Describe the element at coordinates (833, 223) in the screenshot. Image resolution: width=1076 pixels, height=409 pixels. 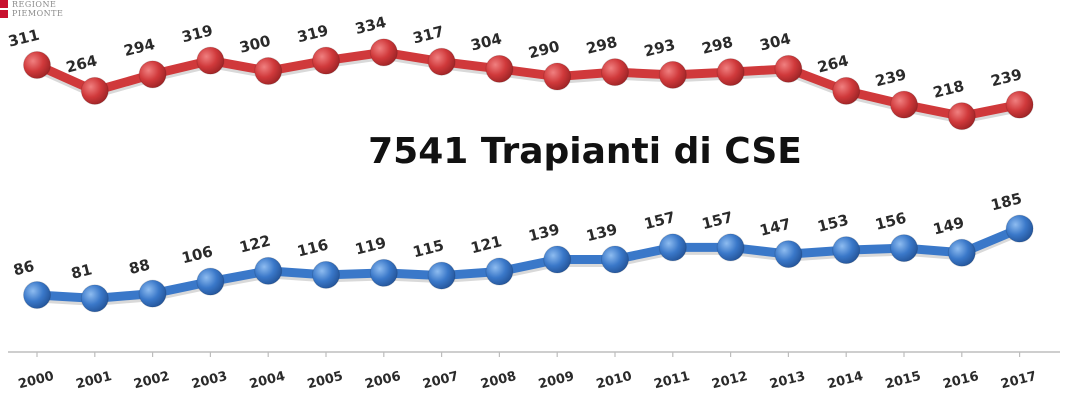
I see `data-label: 153` at that location.